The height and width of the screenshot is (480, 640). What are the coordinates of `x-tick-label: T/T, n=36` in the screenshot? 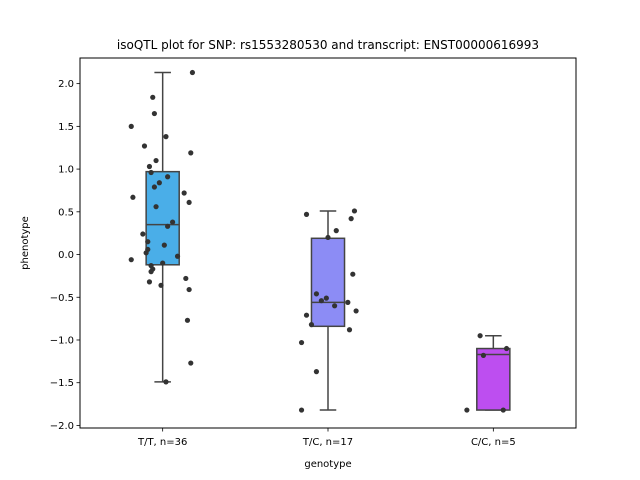 It's located at (162, 442).